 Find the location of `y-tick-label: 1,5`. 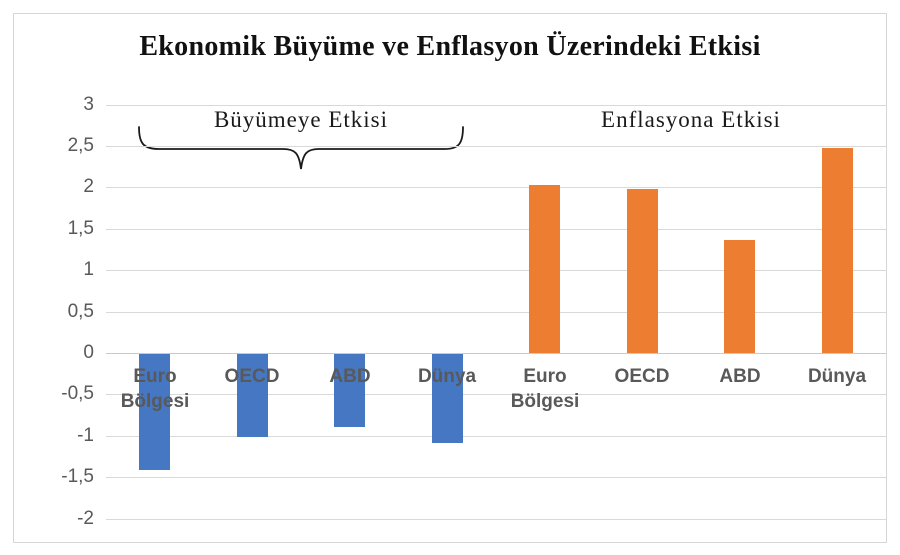

y-tick-label: 1,5 is located at coordinates (80, 228).